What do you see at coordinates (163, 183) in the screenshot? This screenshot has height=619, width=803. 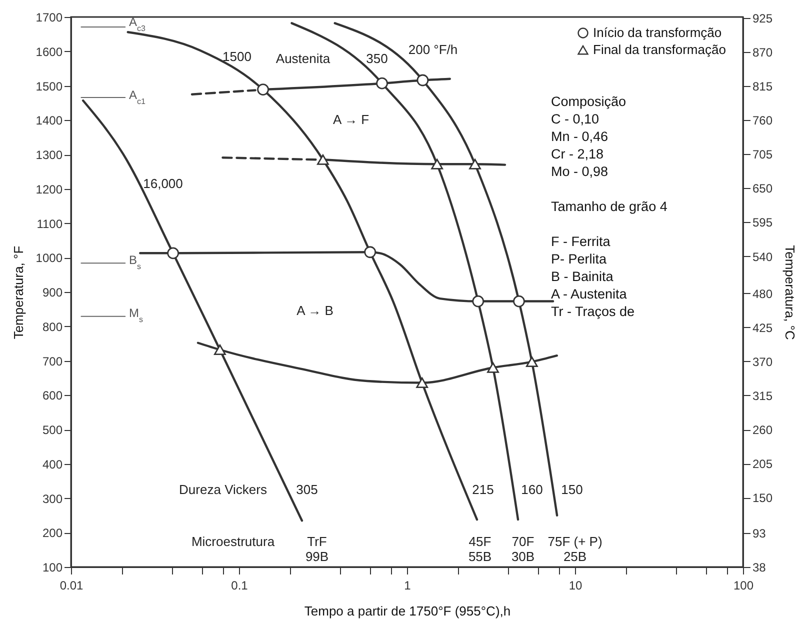 I see `annotation: 16,000` at bounding box center [163, 183].